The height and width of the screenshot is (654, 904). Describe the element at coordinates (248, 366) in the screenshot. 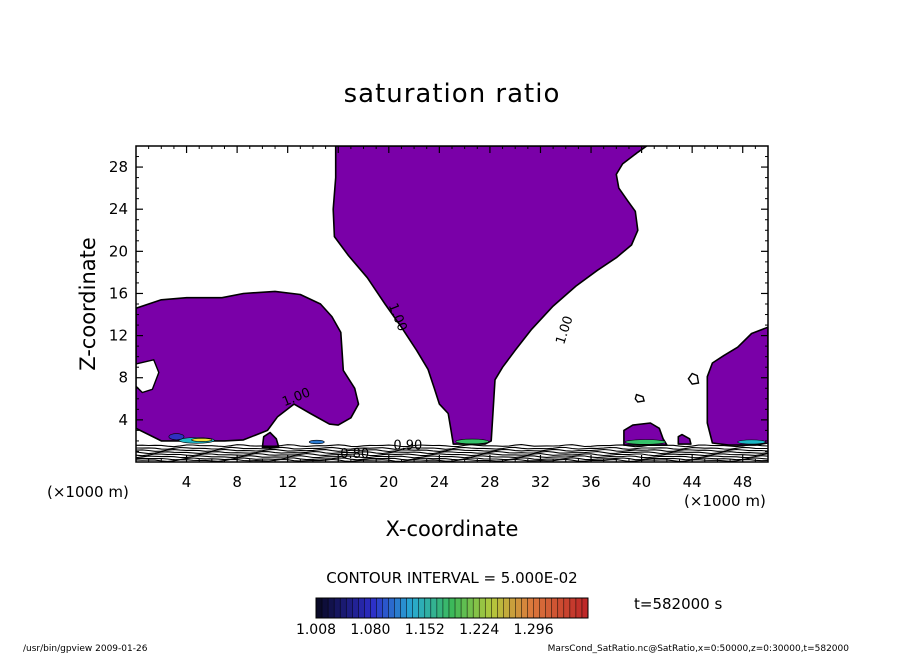

I see `contour-region-left-blob` at that location.